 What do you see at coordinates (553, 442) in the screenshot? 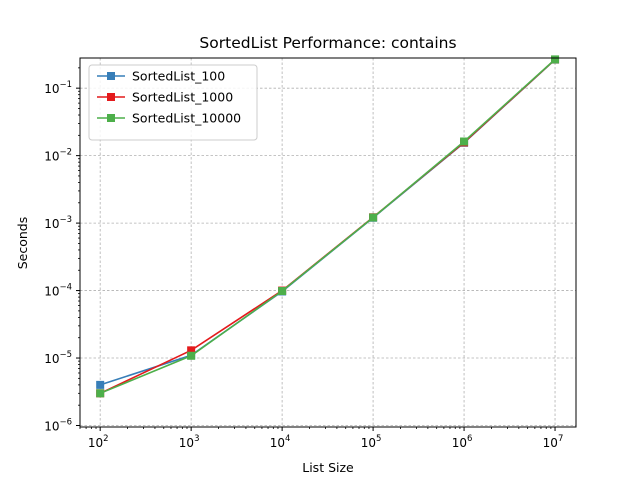
I see `x-tick-label: 10⁷` at bounding box center [553, 442].